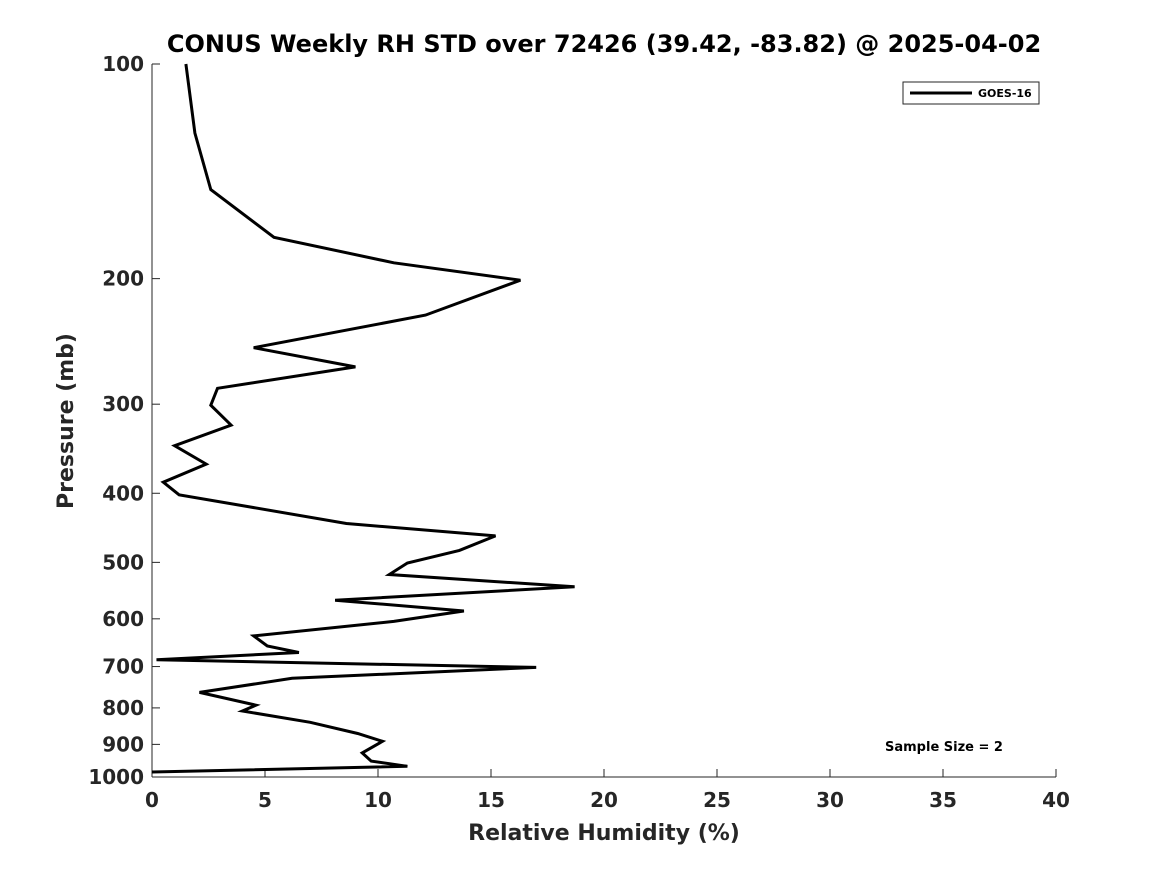  Describe the element at coordinates (491, 800) in the screenshot. I see `x-tick-label: 15` at that location.